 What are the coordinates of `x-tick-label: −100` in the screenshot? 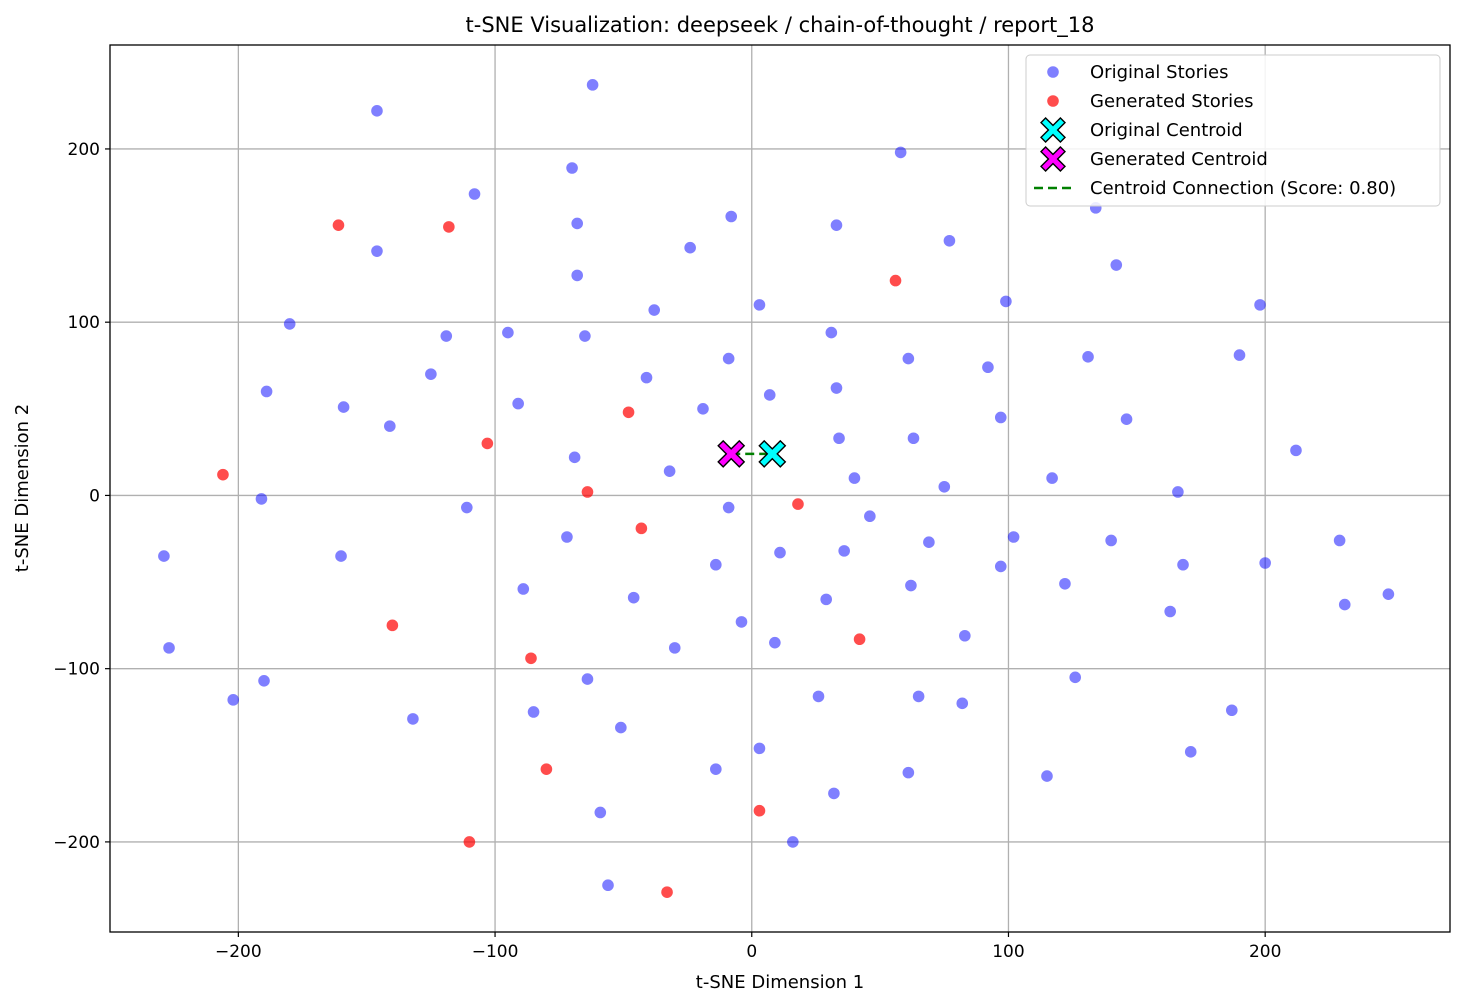 It's located at (495, 952).